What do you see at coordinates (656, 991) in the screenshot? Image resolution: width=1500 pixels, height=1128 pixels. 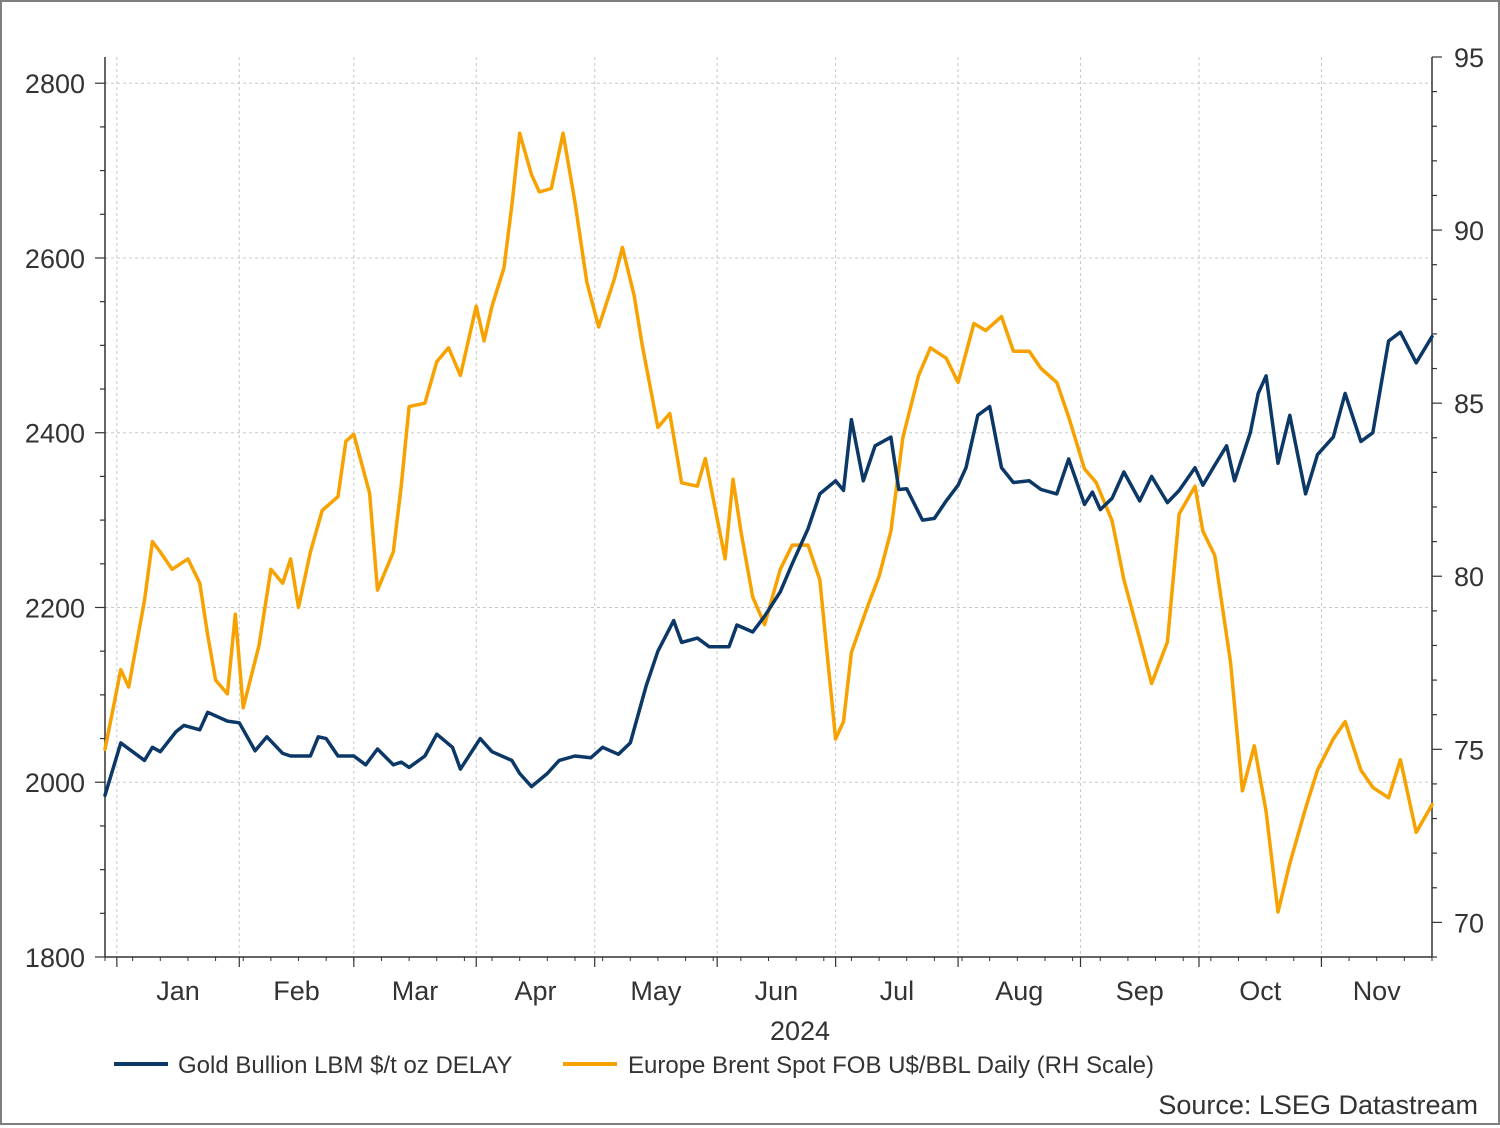 I see `x-tick-label-may: May` at bounding box center [656, 991].